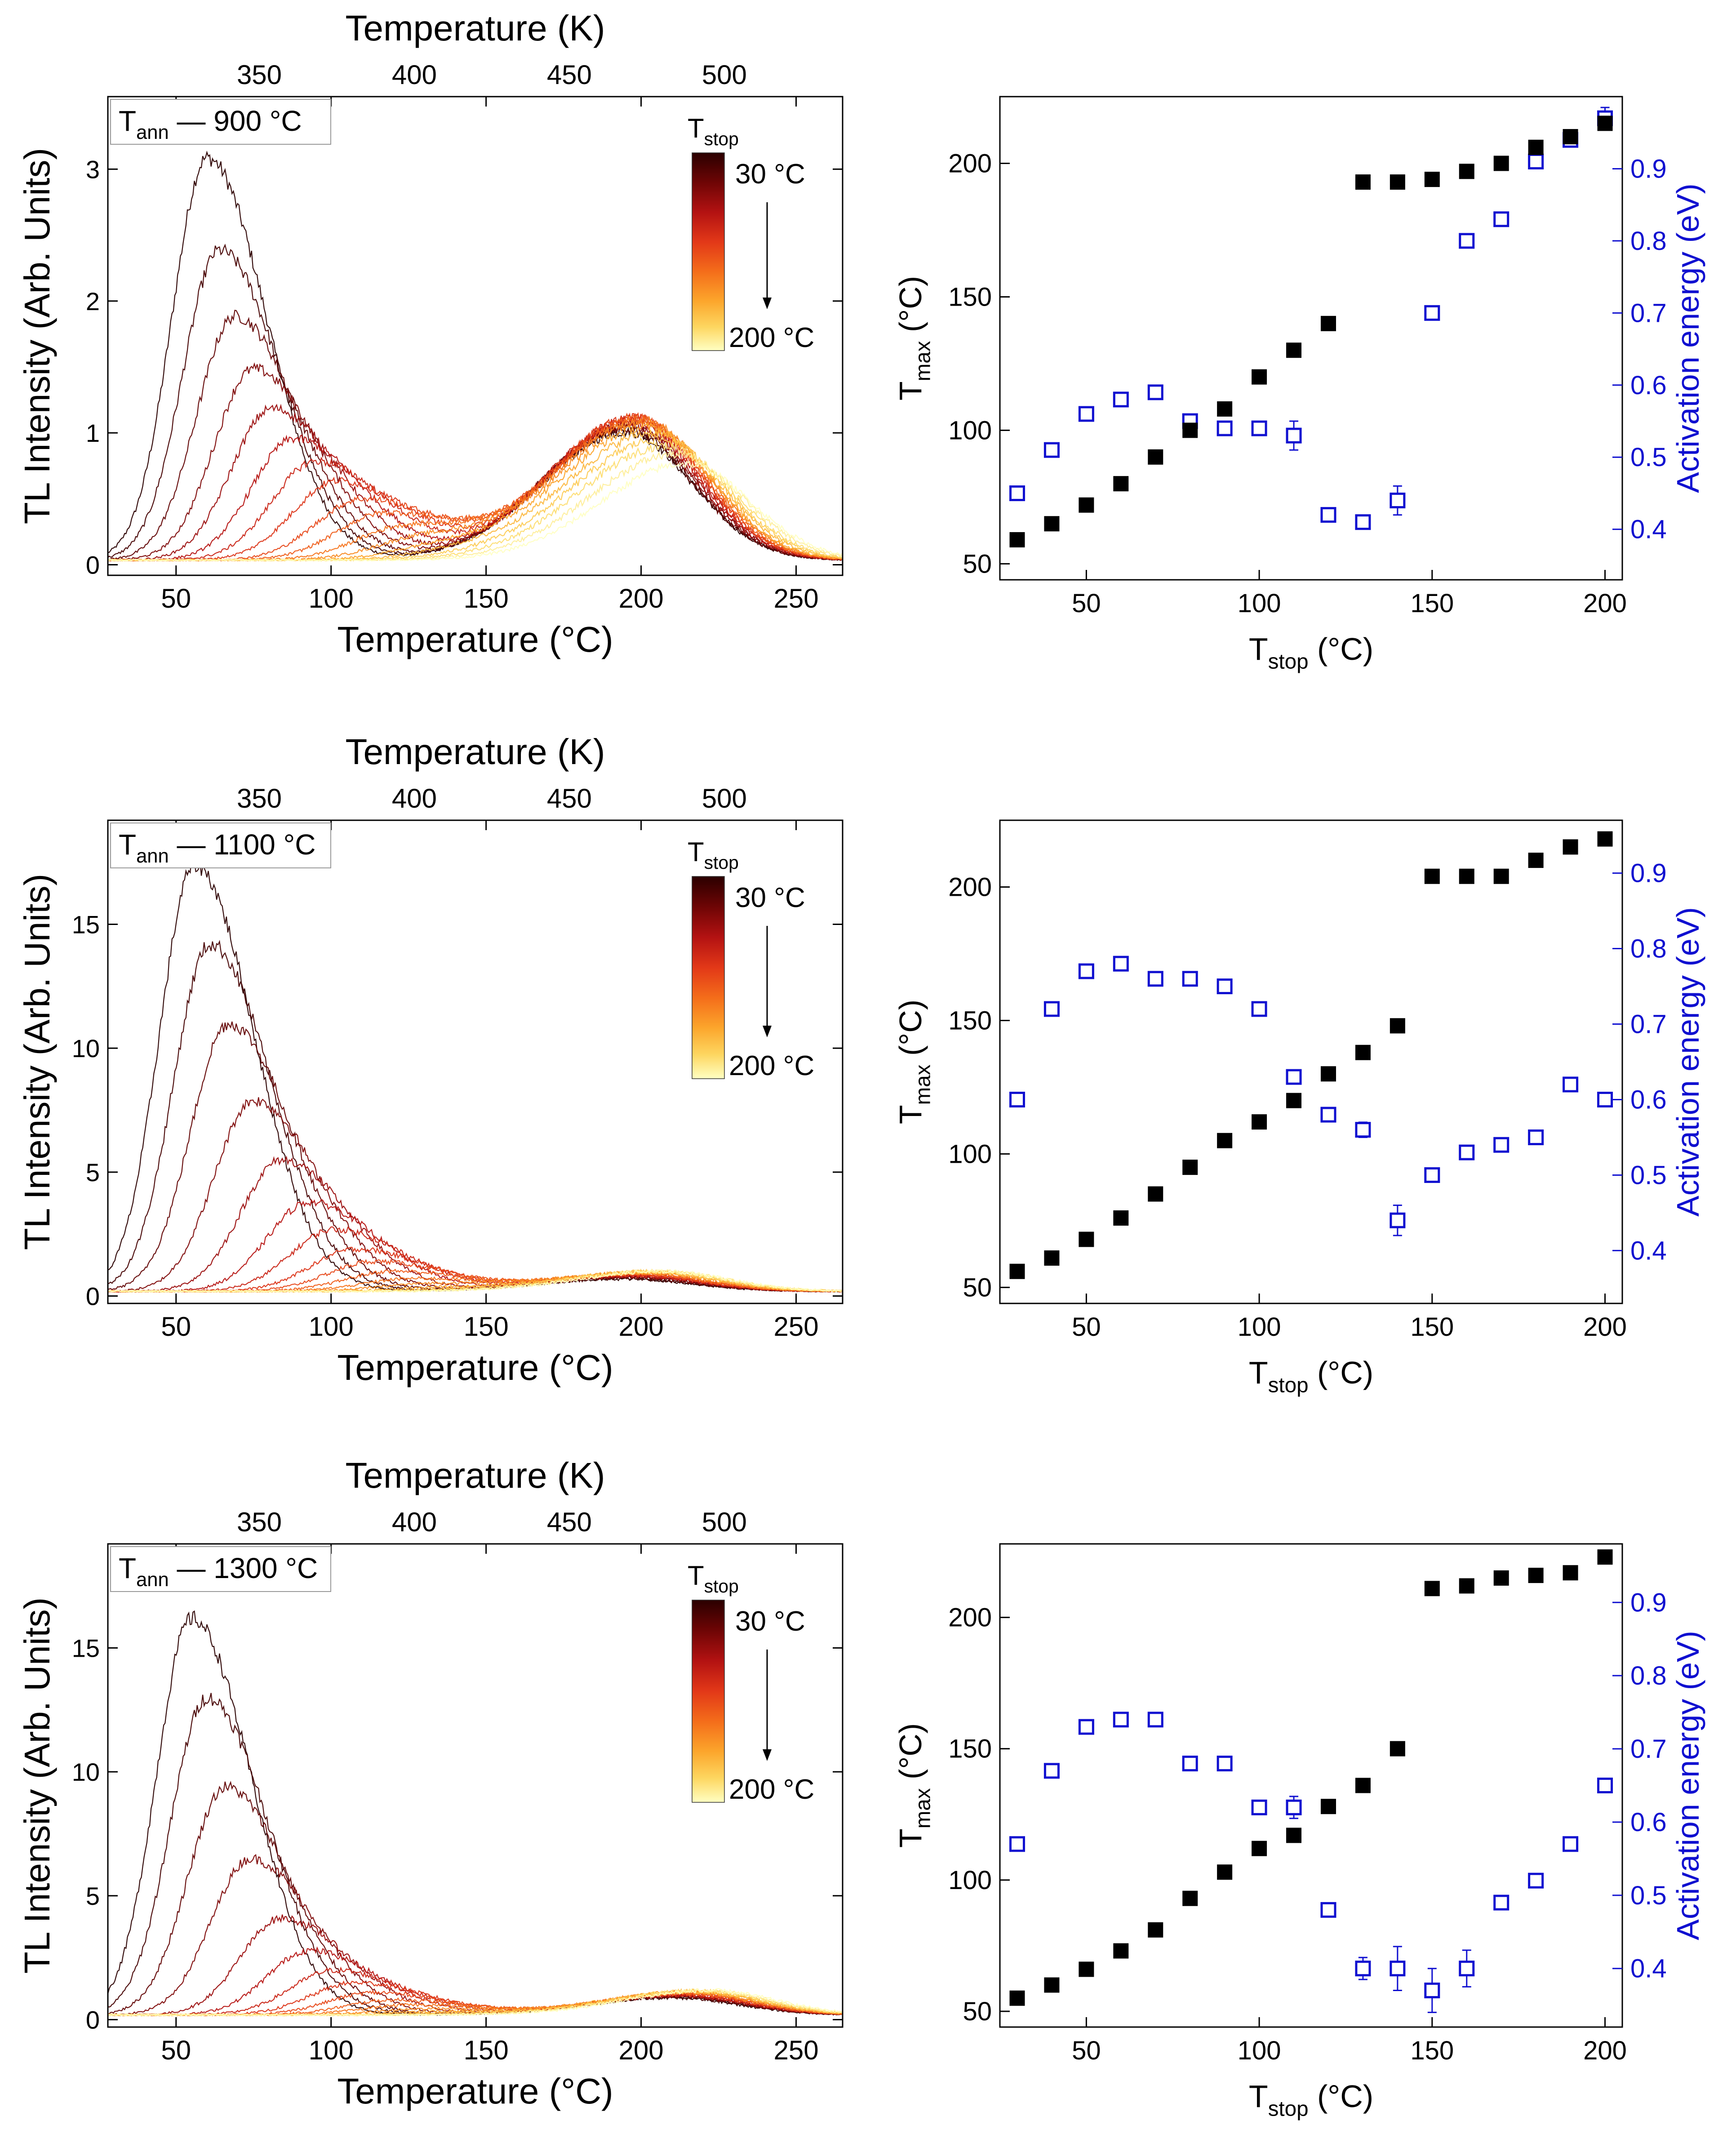 This screenshot has width=1736, height=2152. Describe the element at coordinates (93, 301) in the screenshot. I see `y-tick-label: 2` at that location.